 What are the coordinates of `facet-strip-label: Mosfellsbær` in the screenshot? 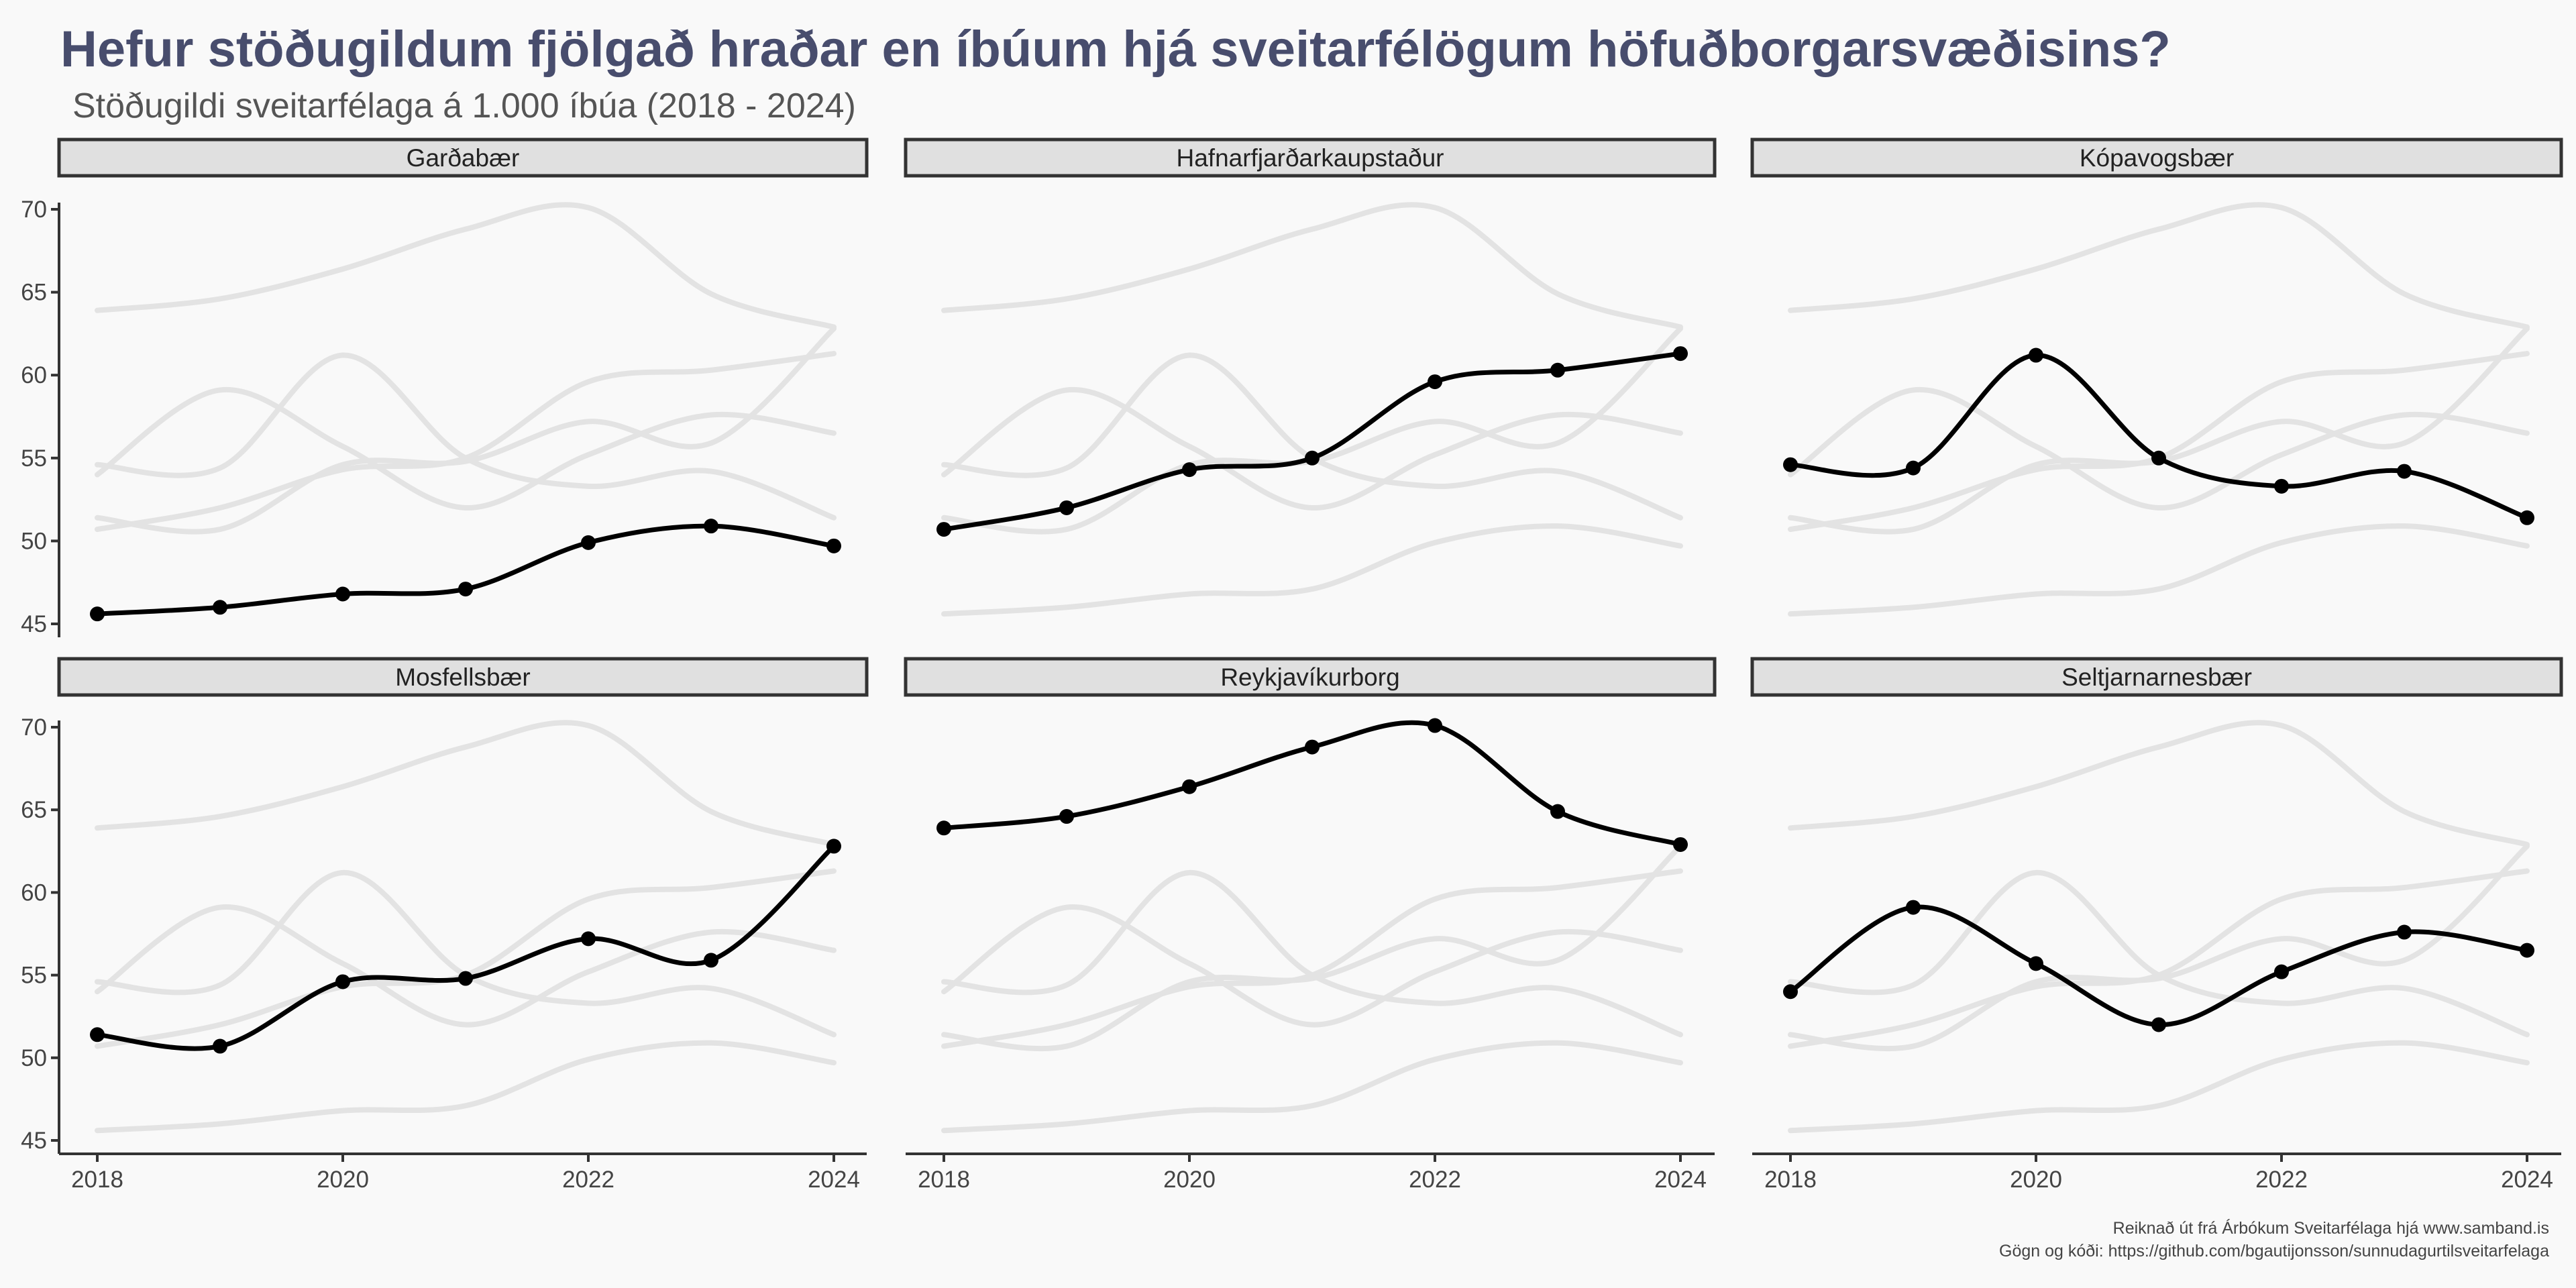 It's located at (463, 677).